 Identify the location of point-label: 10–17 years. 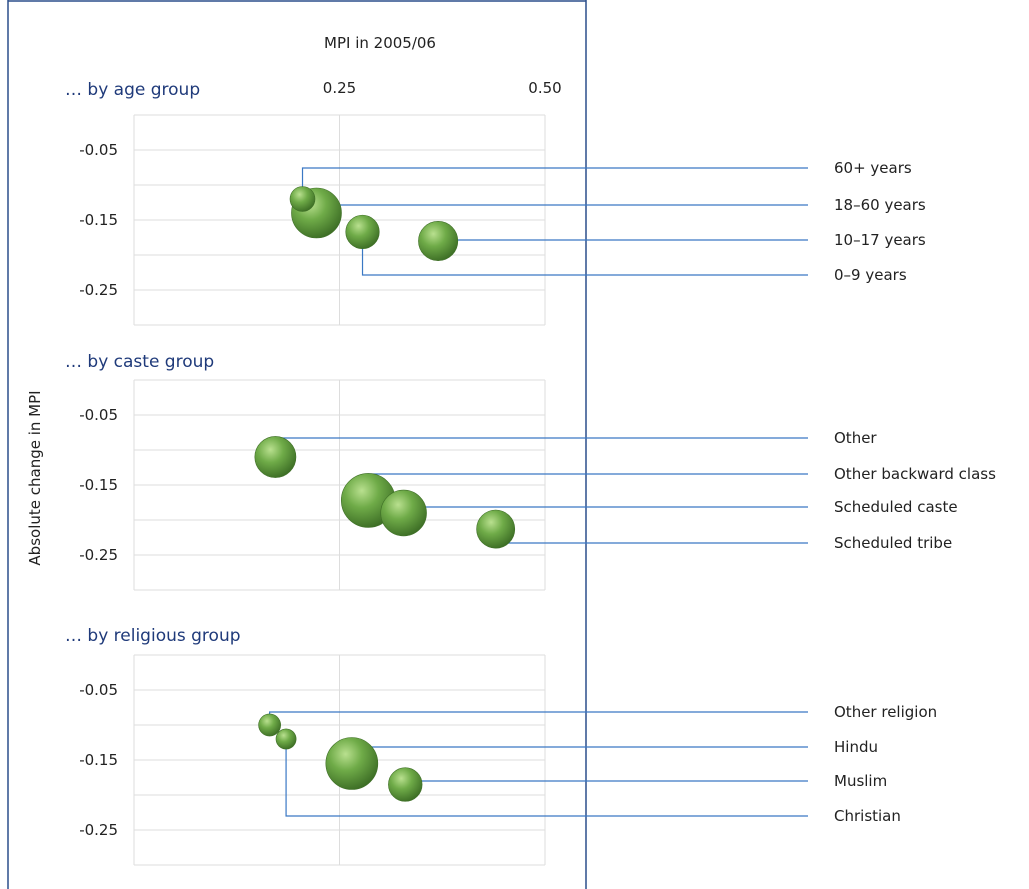
(880, 240).